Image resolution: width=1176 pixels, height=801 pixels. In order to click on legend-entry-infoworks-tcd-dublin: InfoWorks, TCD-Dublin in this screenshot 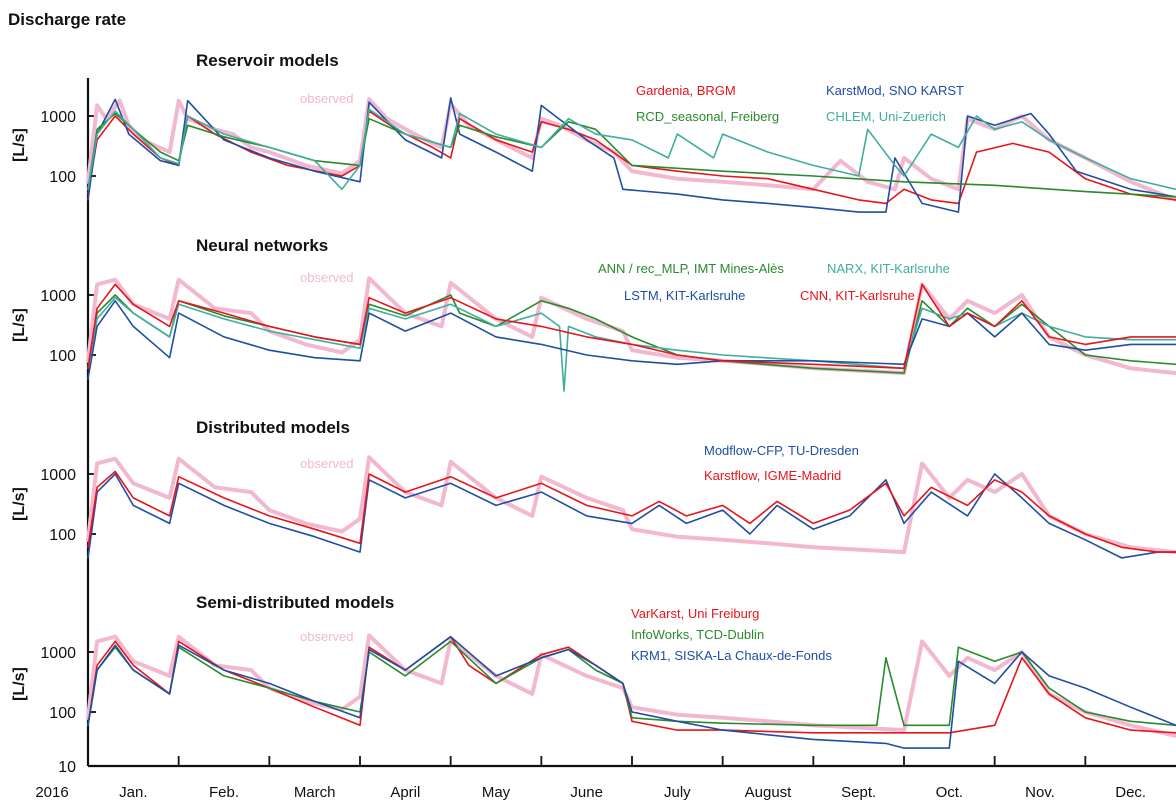, I will do `click(697, 634)`.